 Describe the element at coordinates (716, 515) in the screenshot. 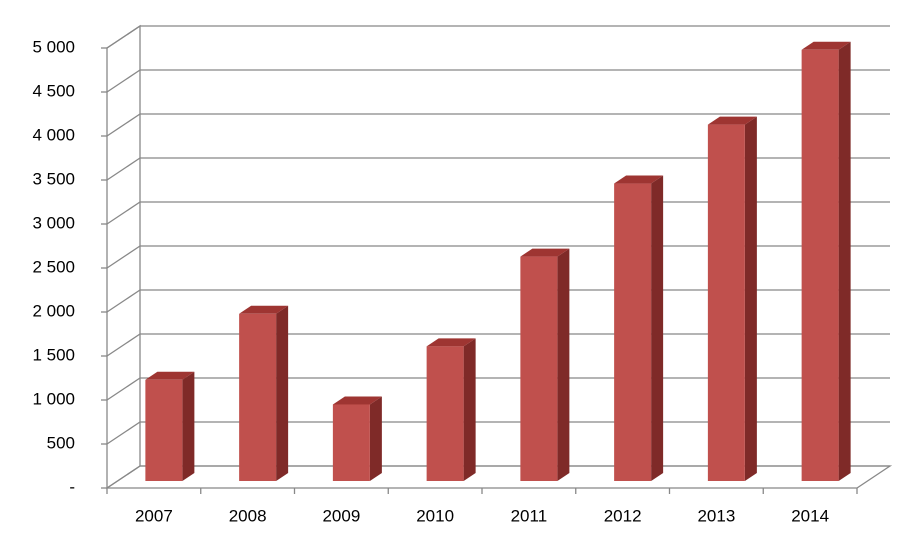

I see `x-tick-label: 2013` at that location.